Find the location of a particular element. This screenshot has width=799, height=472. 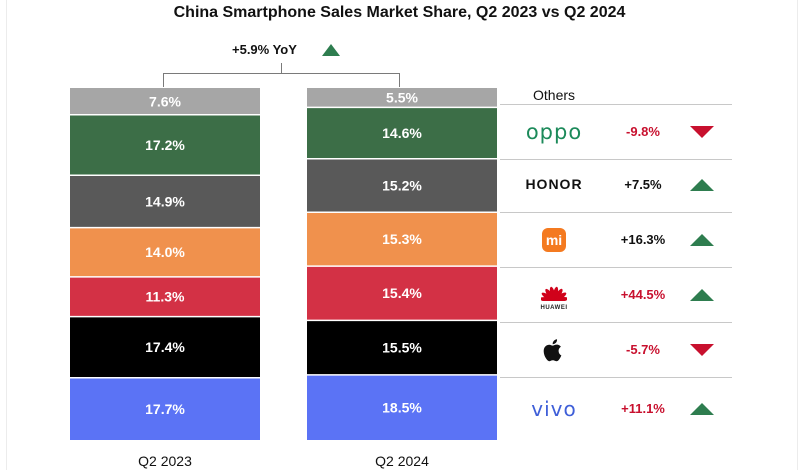

data-label-others-1: 5.5% is located at coordinates (402, 98).